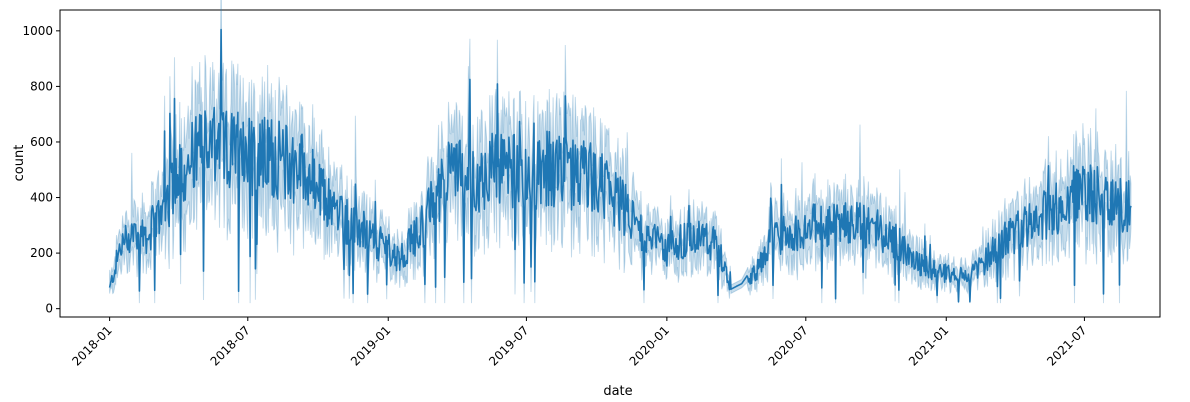  Describe the element at coordinates (41, 86) in the screenshot. I see `y-tick-label: 800` at that location.